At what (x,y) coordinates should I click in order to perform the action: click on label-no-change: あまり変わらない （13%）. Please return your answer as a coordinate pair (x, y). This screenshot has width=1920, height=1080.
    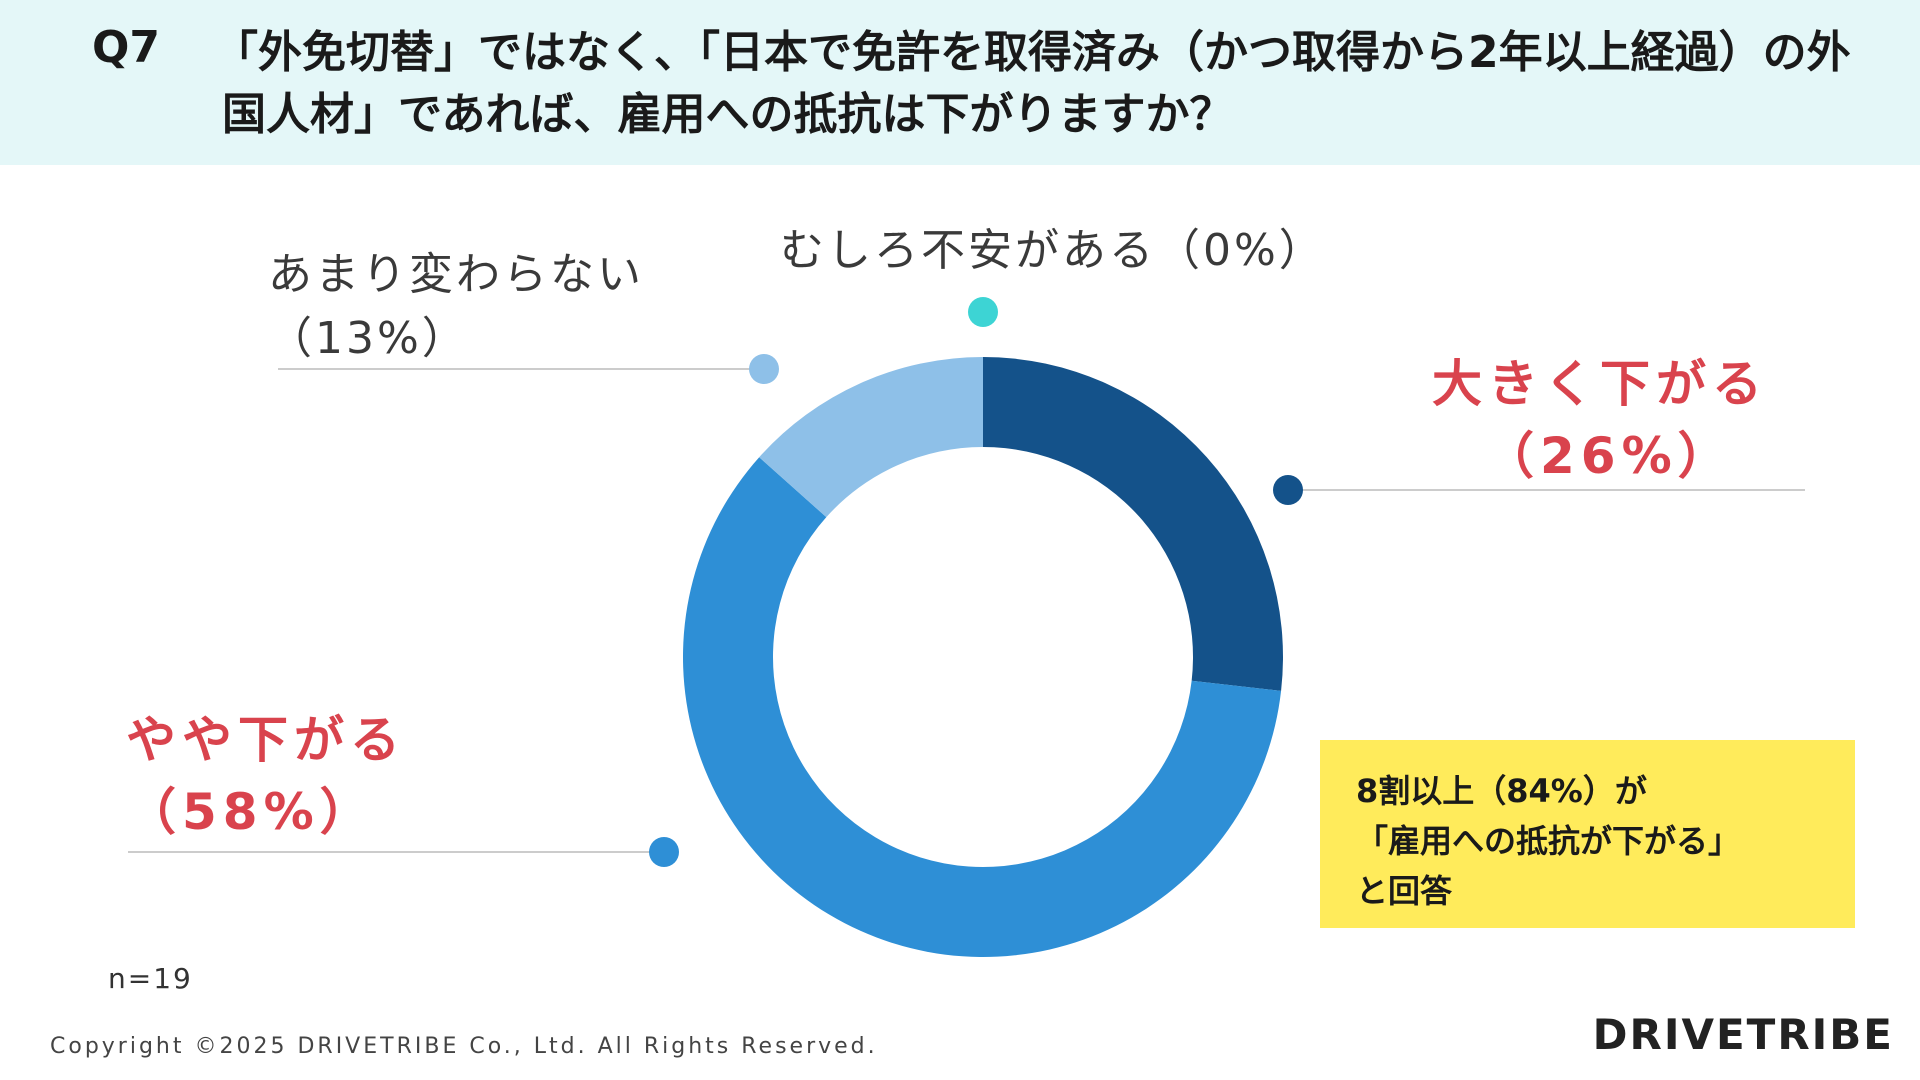
    Looking at the image, I should click on (456, 302).